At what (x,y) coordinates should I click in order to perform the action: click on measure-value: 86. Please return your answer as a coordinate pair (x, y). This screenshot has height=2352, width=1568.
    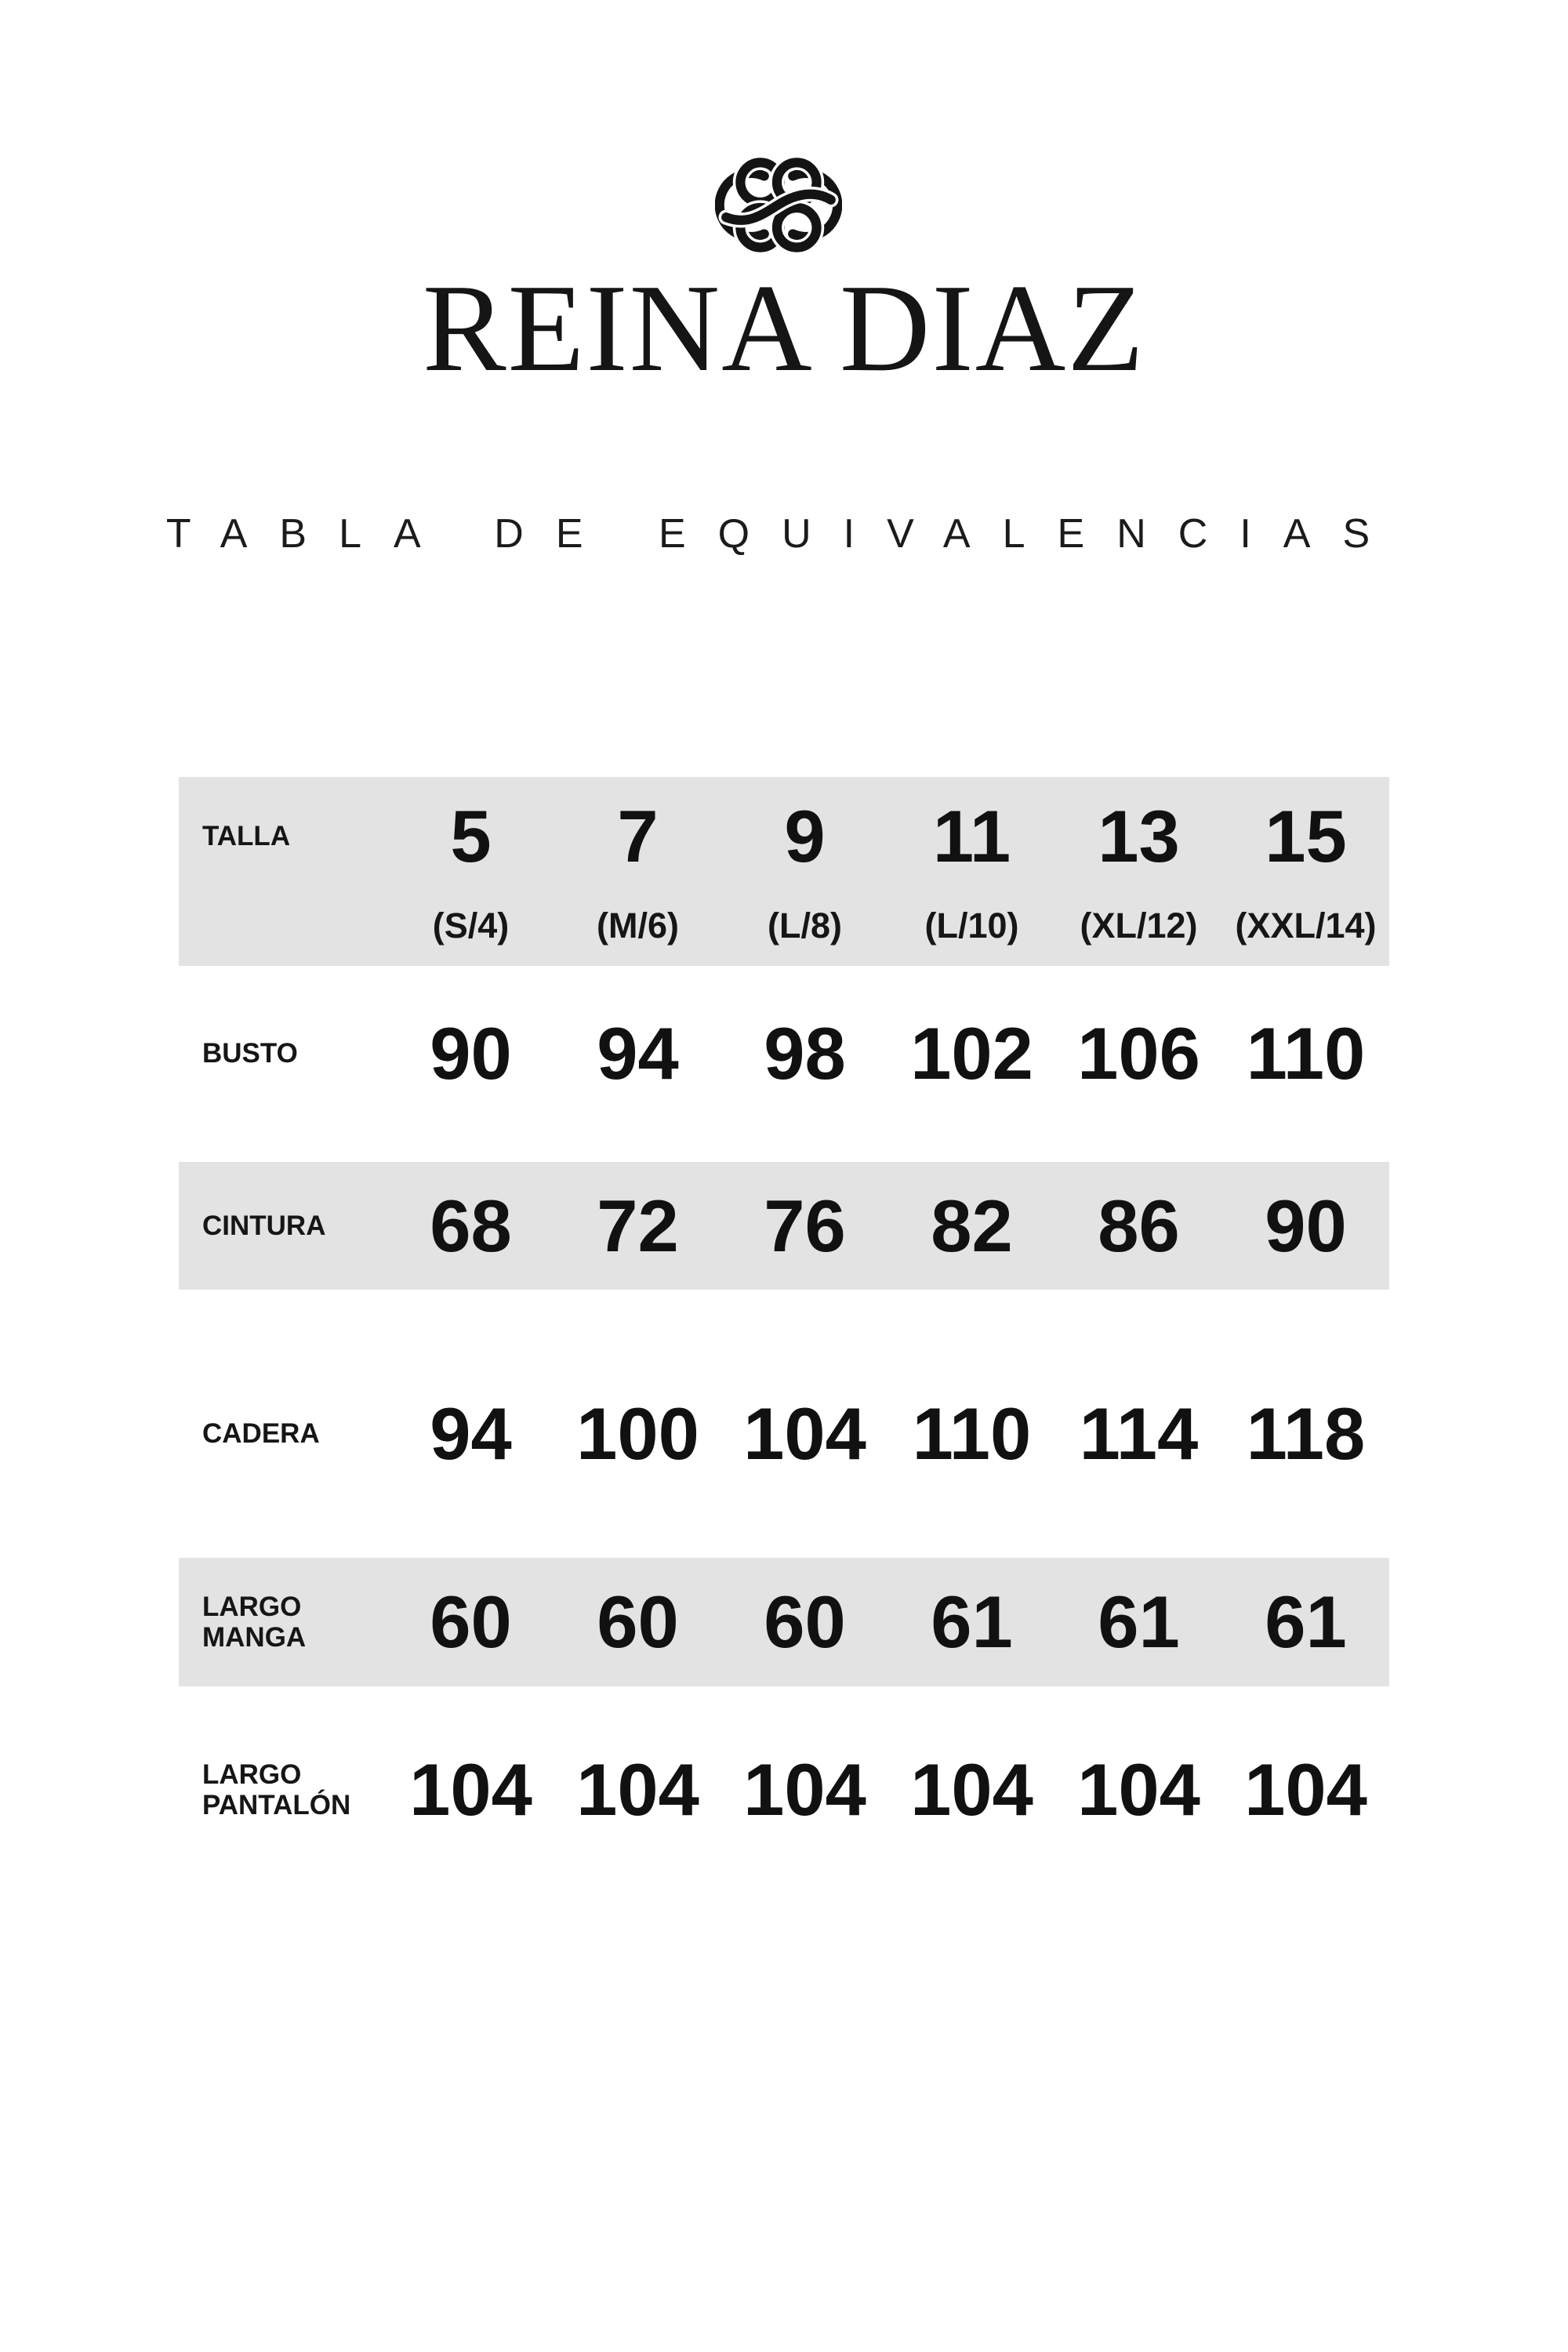
    Looking at the image, I should click on (1139, 1225).